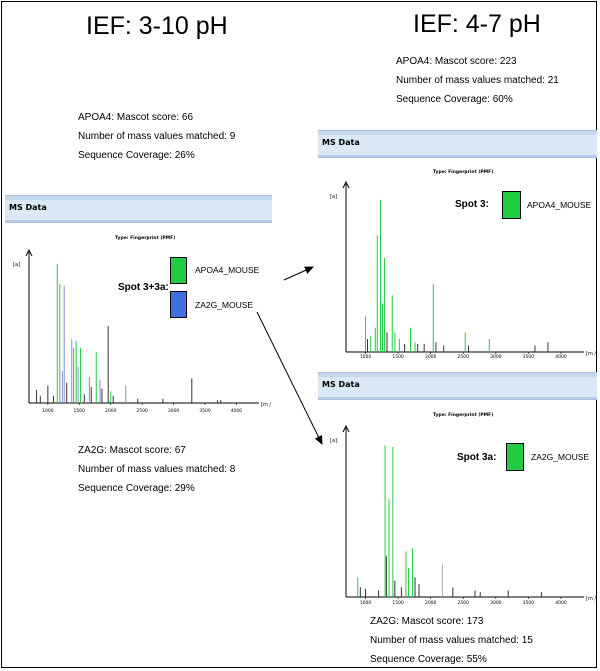 This screenshot has width=600, height=671. I want to click on sequence-coverage: Sequence Coverage: 29%, so click(136, 488).